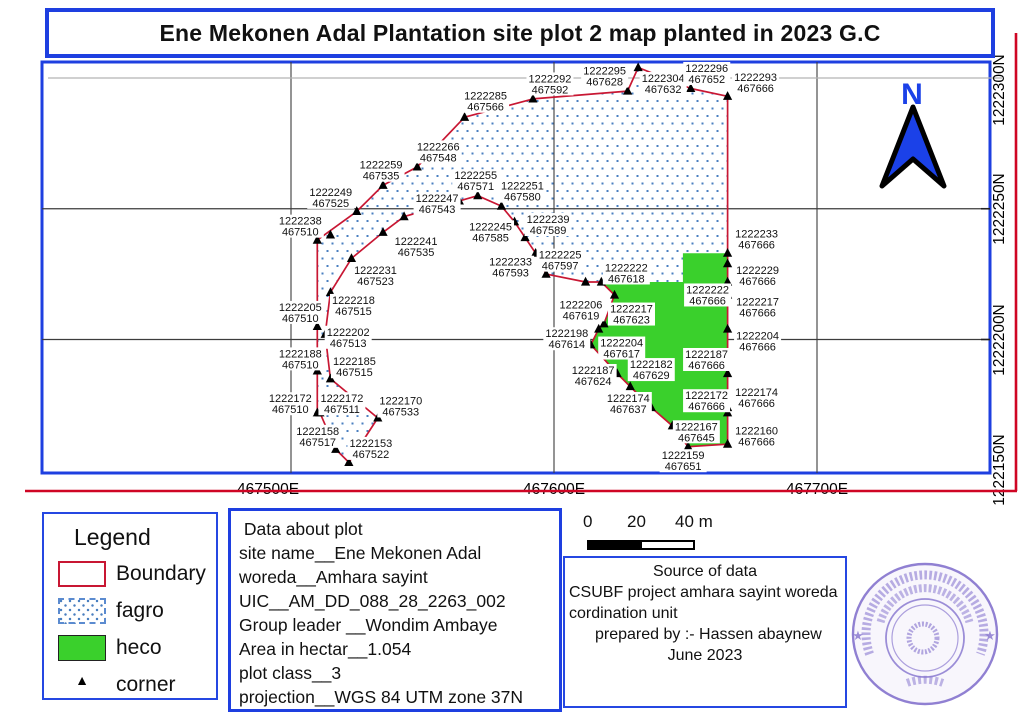 The height and width of the screenshot is (724, 1024). I want to click on ink-stamp: ★ ★, so click(925, 634).